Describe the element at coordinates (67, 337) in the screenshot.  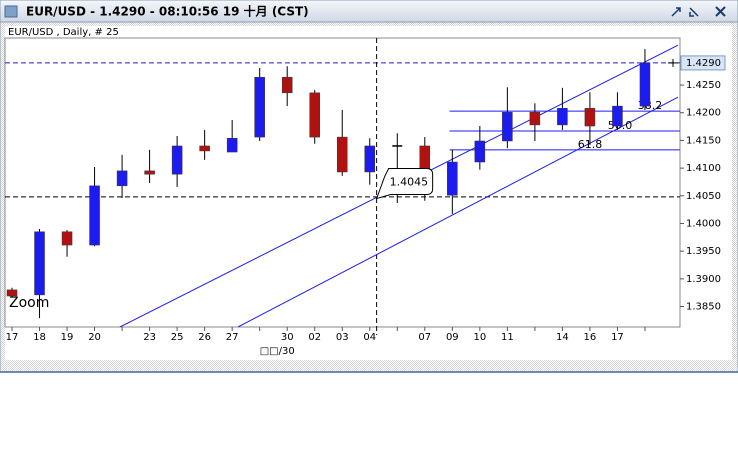
I see `x-tick-label: 19` at that location.